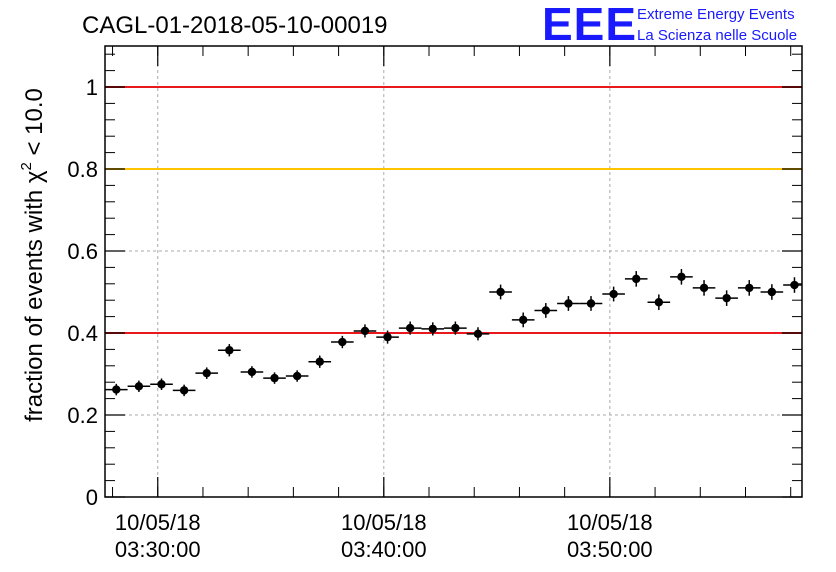 The width and height of the screenshot is (836, 572). What do you see at coordinates (82, 169) in the screenshot?
I see `y-tick-label: 0.8` at bounding box center [82, 169].